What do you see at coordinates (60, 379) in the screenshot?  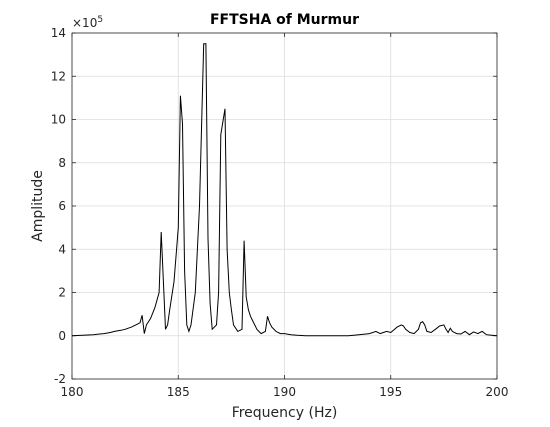 I see `y-tick-label: -2` at bounding box center [60, 379].